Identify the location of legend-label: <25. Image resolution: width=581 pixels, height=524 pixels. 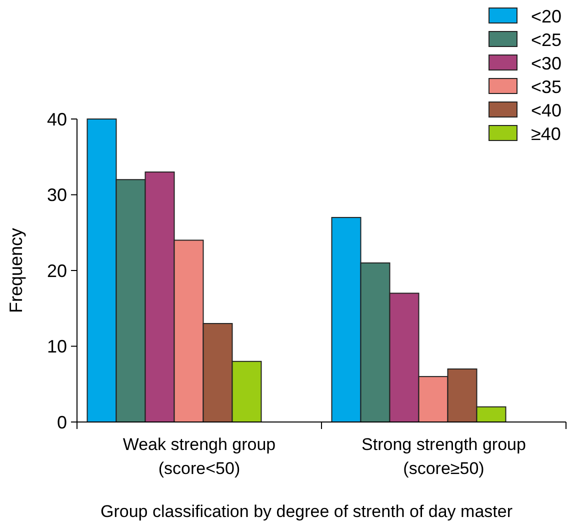
(546, 40).